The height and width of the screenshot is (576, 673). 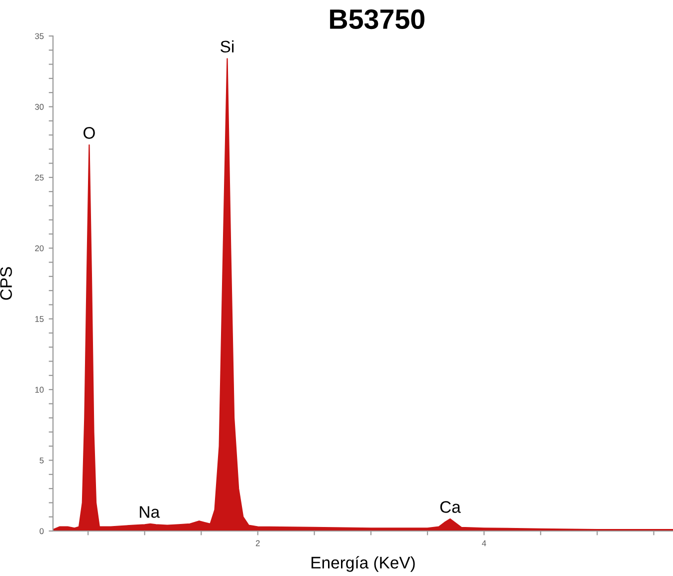 I want to click on x-axis-title: Energía (KeV), so click(x=363, y=564).